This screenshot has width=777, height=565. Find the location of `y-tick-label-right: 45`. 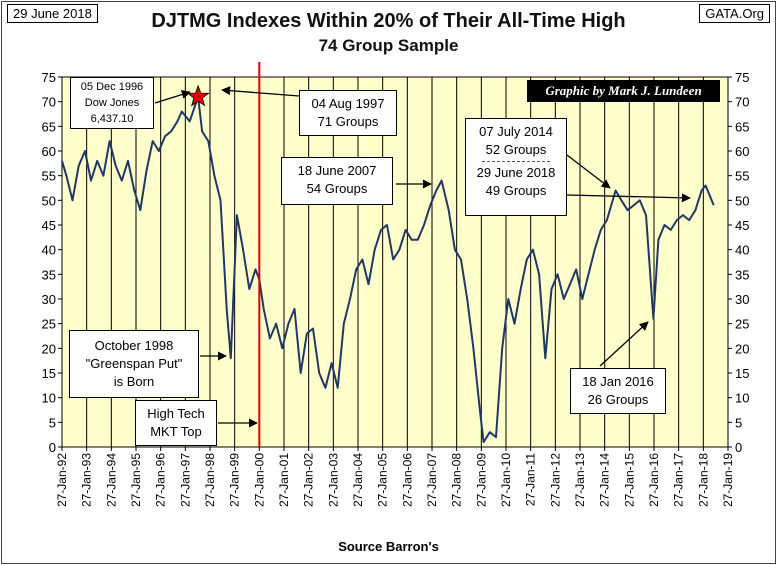

y-tick-label-right: 45 is located at coordinates (742, 225).